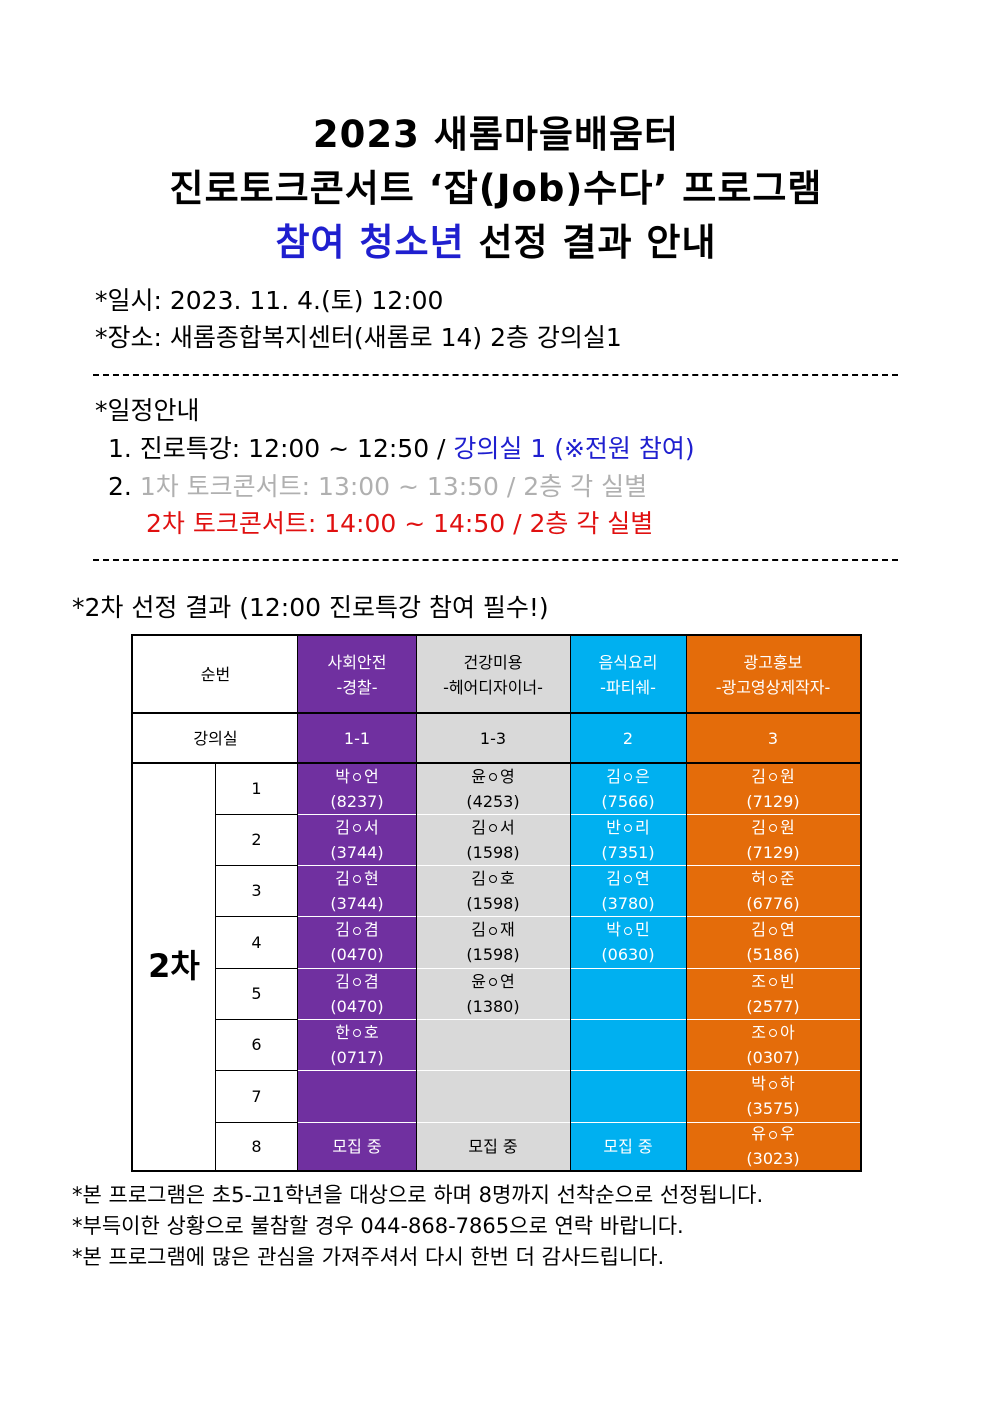 The image size is (992, 1403). What do you see at coordinates (357, 674) in the screenshot?
I see `column-header: 사회안전 -경찰-` at bounding box center [357, 674].